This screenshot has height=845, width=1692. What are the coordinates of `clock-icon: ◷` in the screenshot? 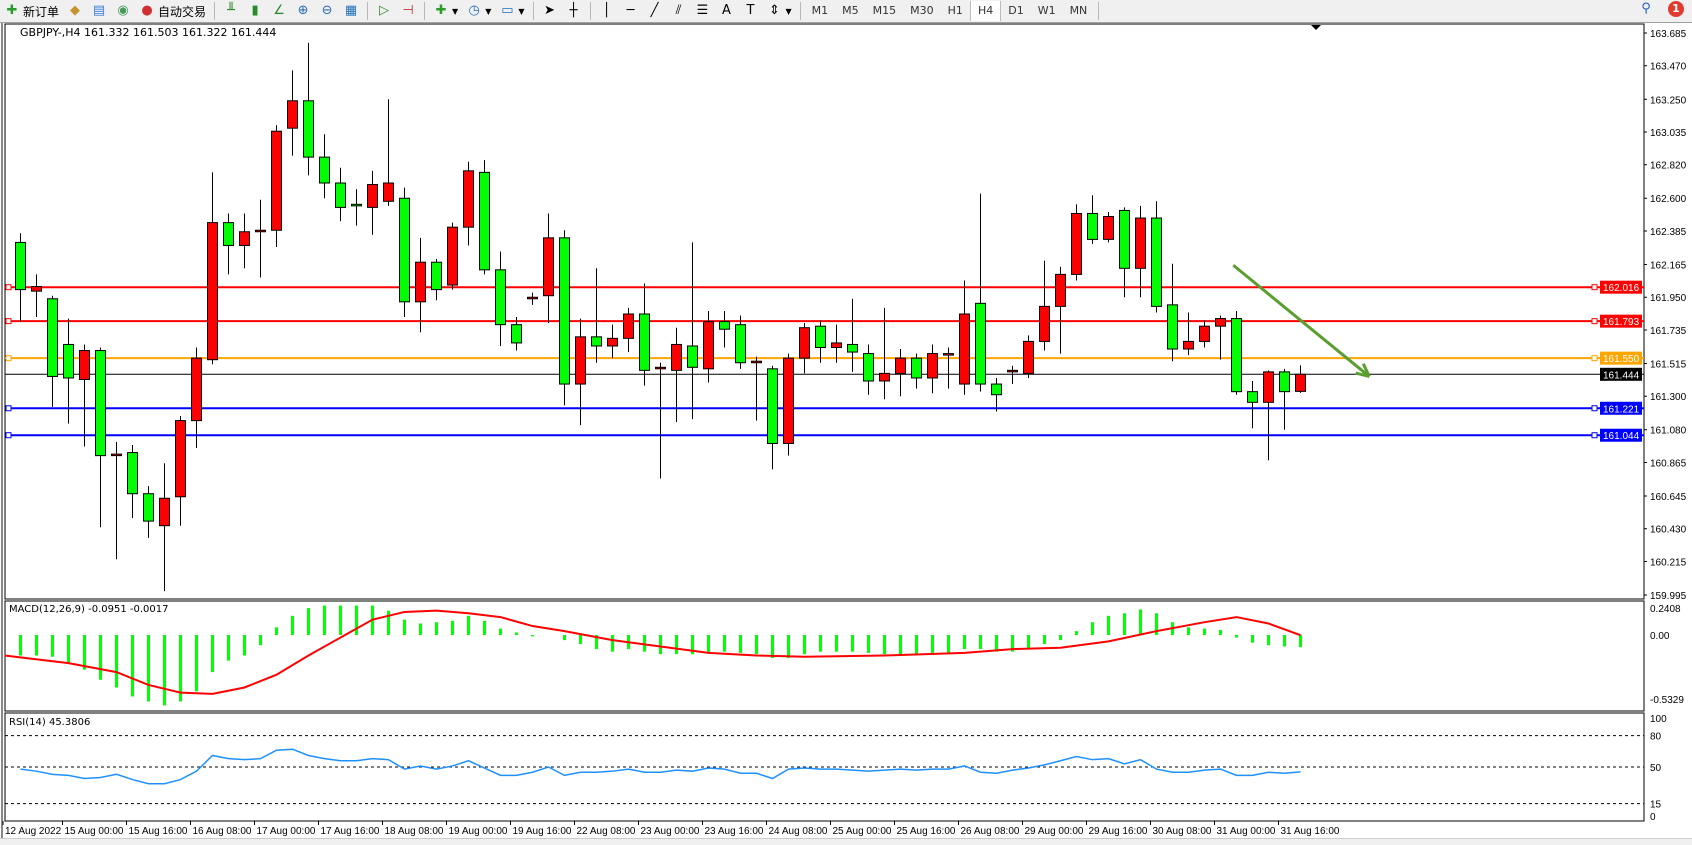 It's located at (474, 10).